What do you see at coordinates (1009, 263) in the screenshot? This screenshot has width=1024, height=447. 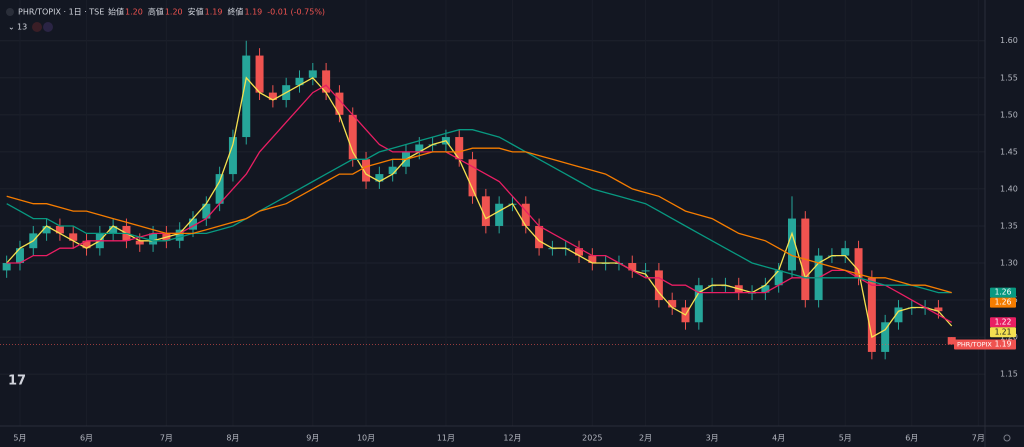 I see `y-tick-label: 1.30` at bounding box center [1009, 263].